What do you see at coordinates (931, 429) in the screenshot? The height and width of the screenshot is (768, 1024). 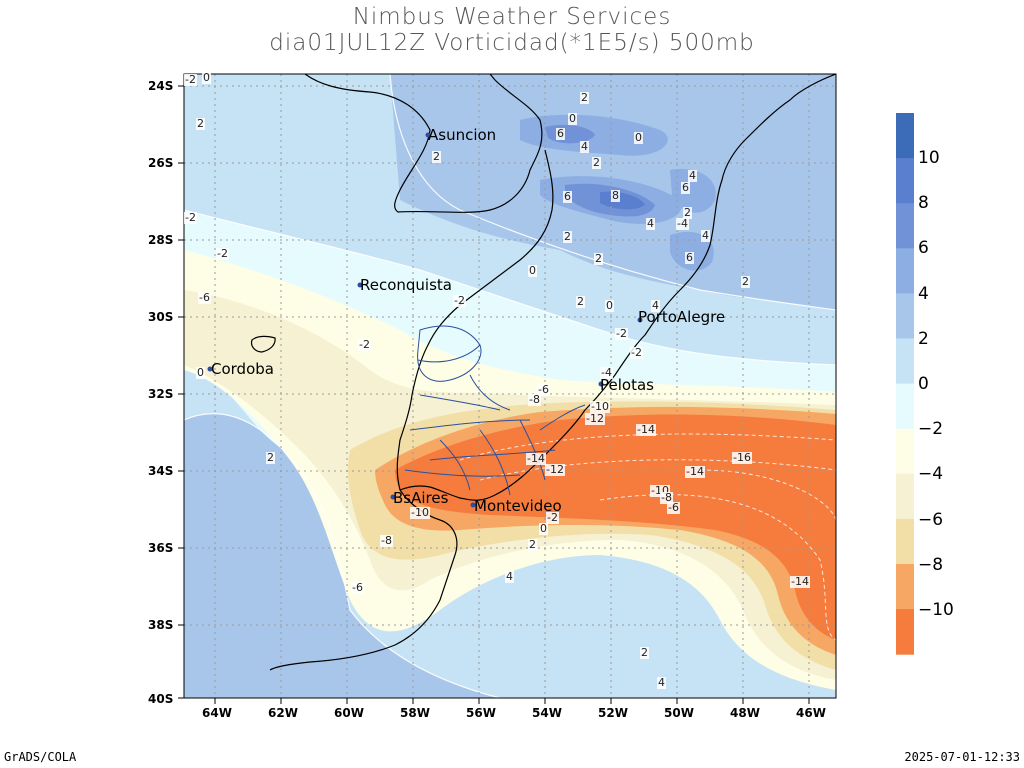 I see `colorbar-label: −2` at bounding box center [931, 429].